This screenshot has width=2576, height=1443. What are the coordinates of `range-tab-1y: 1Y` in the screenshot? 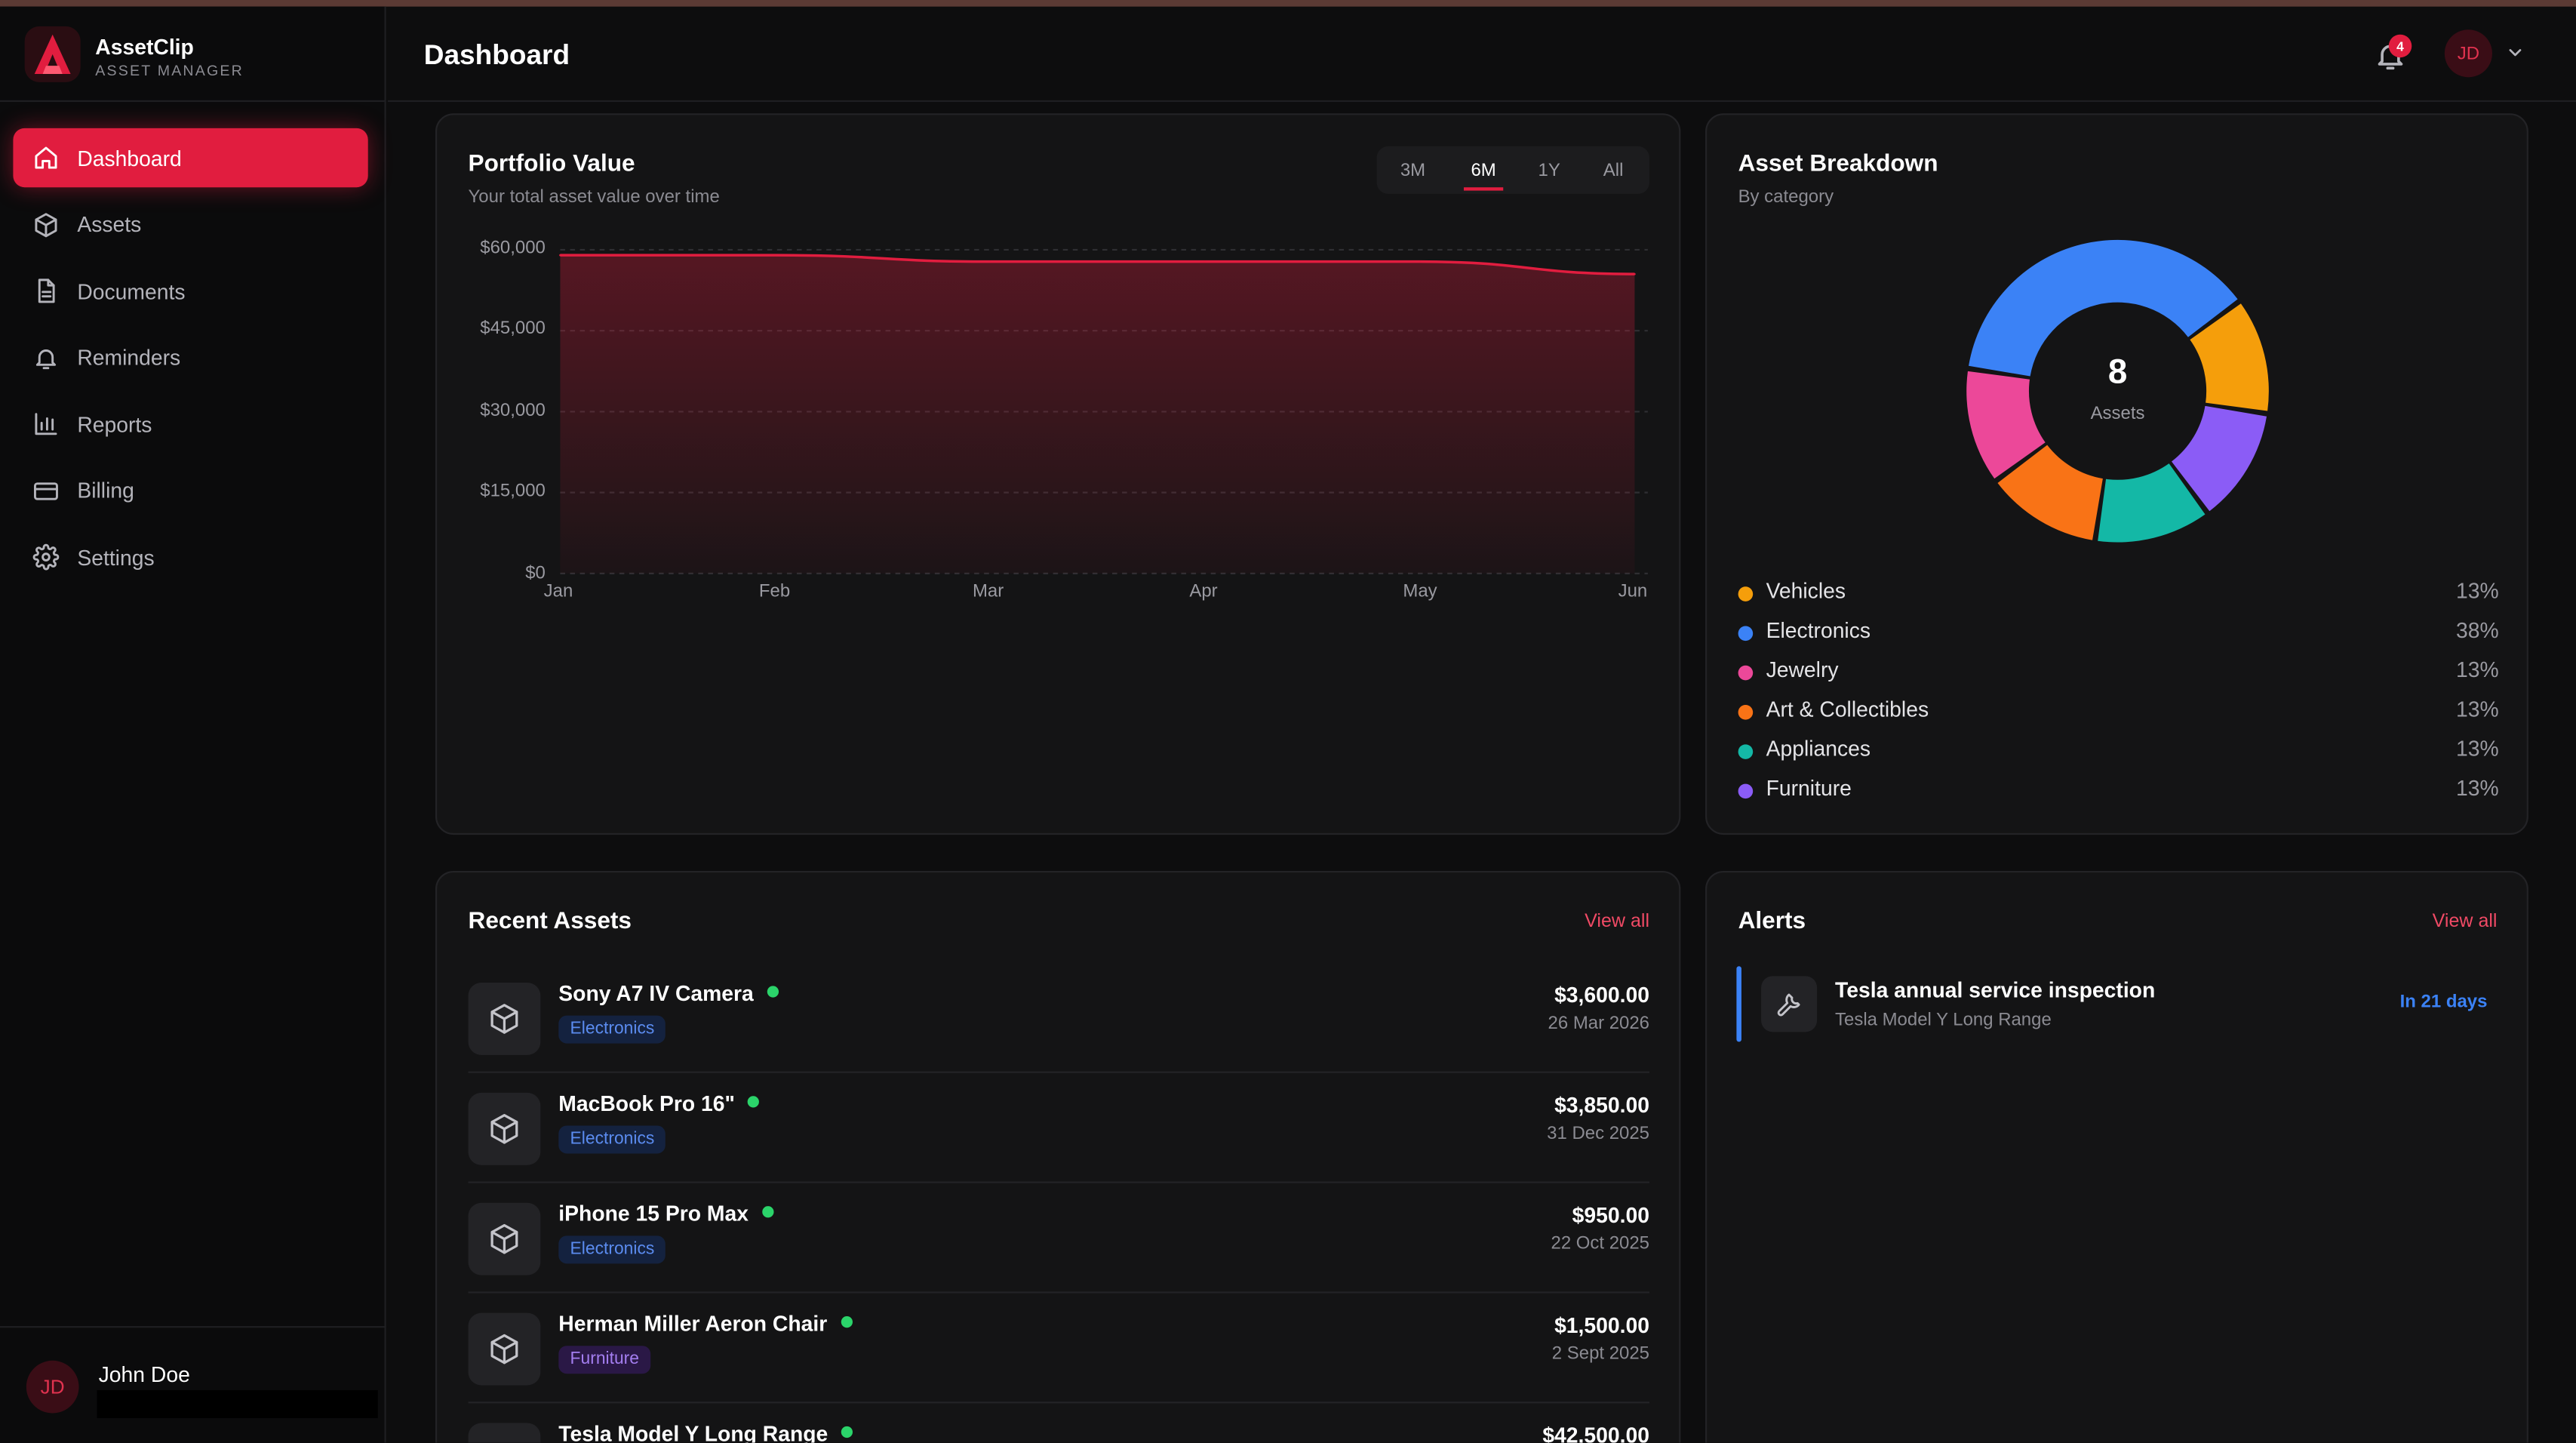 It's located at (1549, 170).